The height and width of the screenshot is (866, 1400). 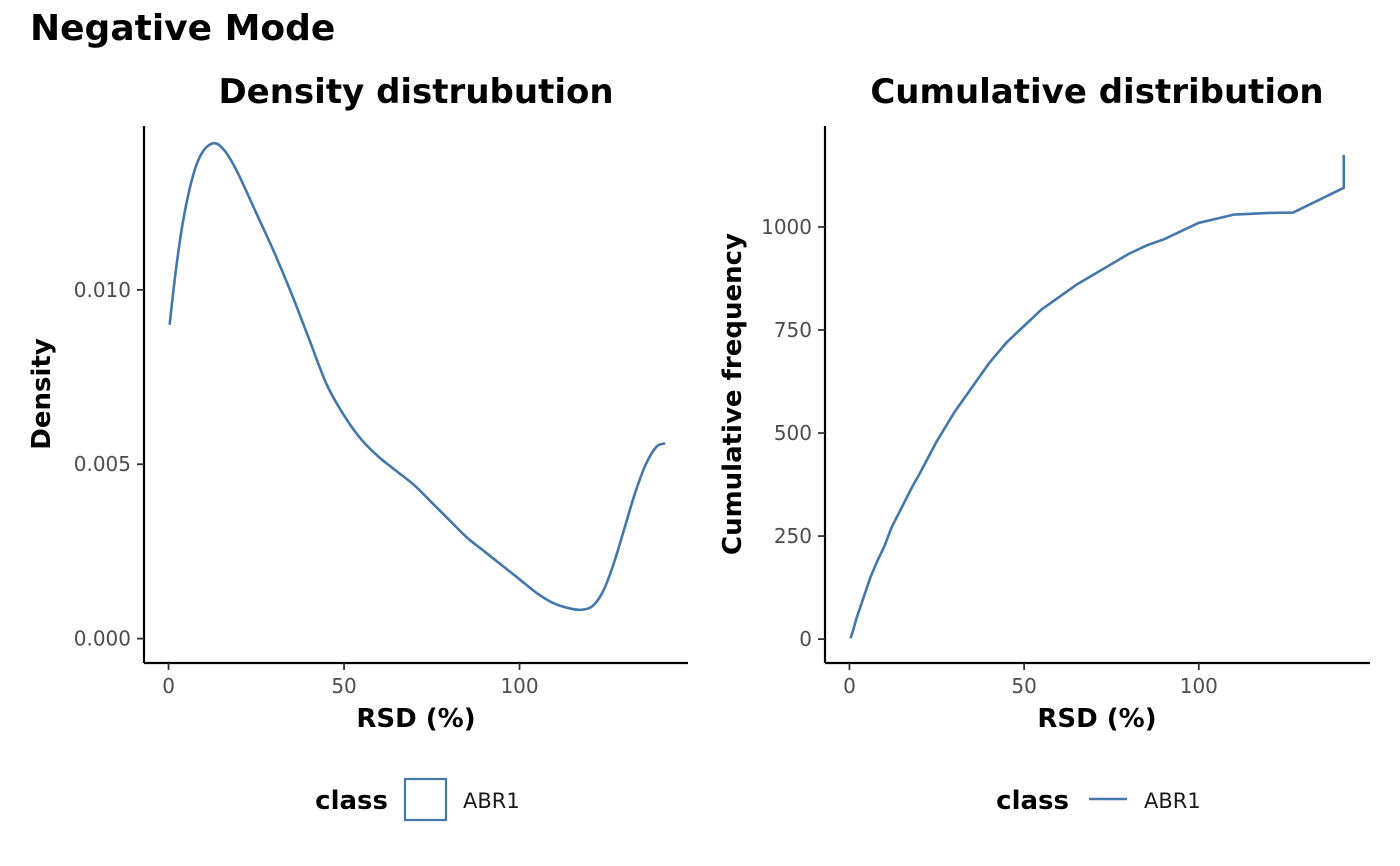 I want to click on y-tick-label: 750, so click(x=793, y=330).